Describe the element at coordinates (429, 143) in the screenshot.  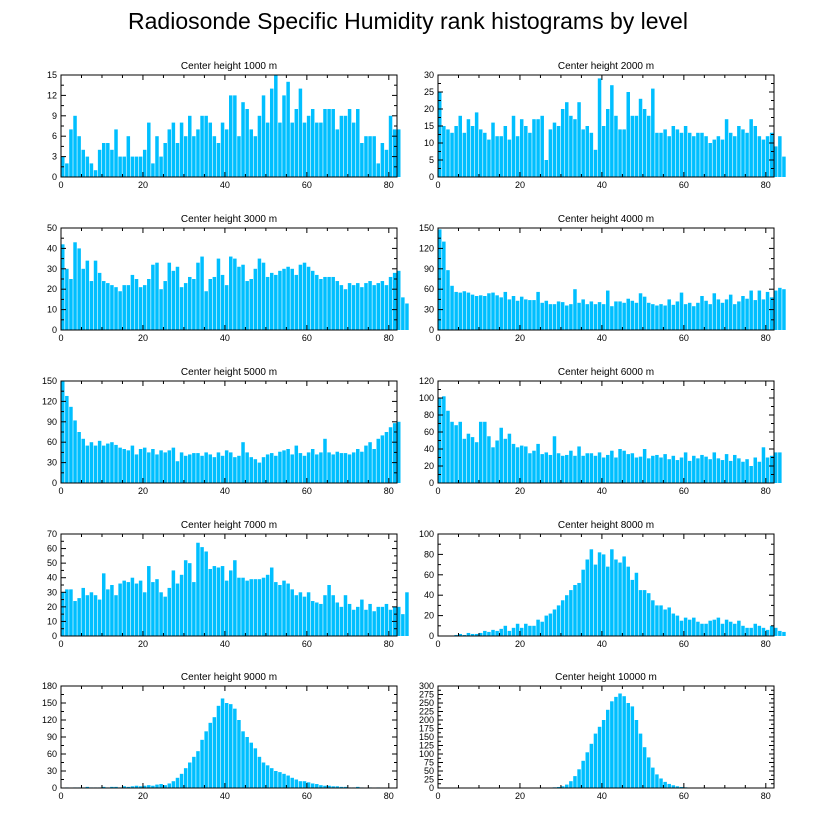
I see `y-tick-label: 10` at that location.